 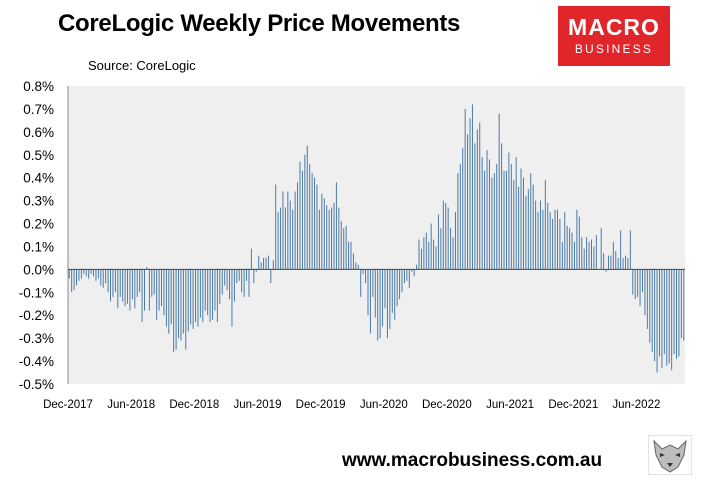 I want to click on x-tick-label: Jun-2018, so click(x=131, y=405).